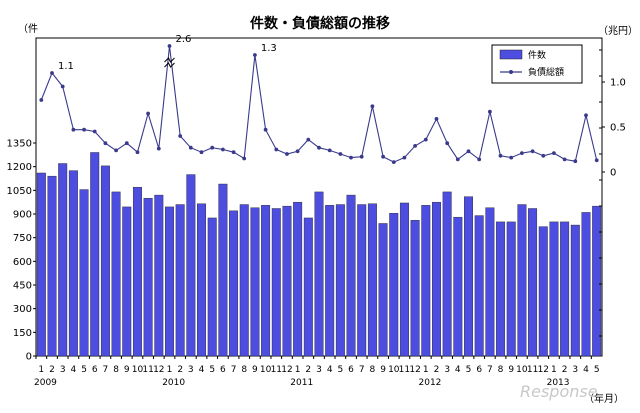 The height and width of the screenshot is (413, 640). I want to click on left-axis-unit: （件, so click(28, 29).